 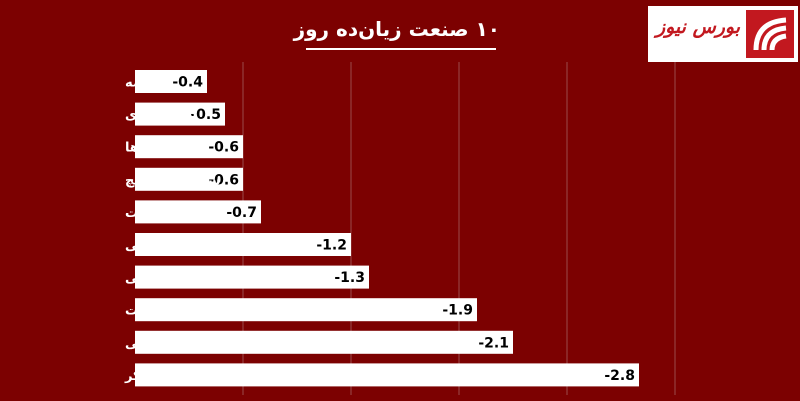 I want to click on title-underline, so click(x=401, y=49).